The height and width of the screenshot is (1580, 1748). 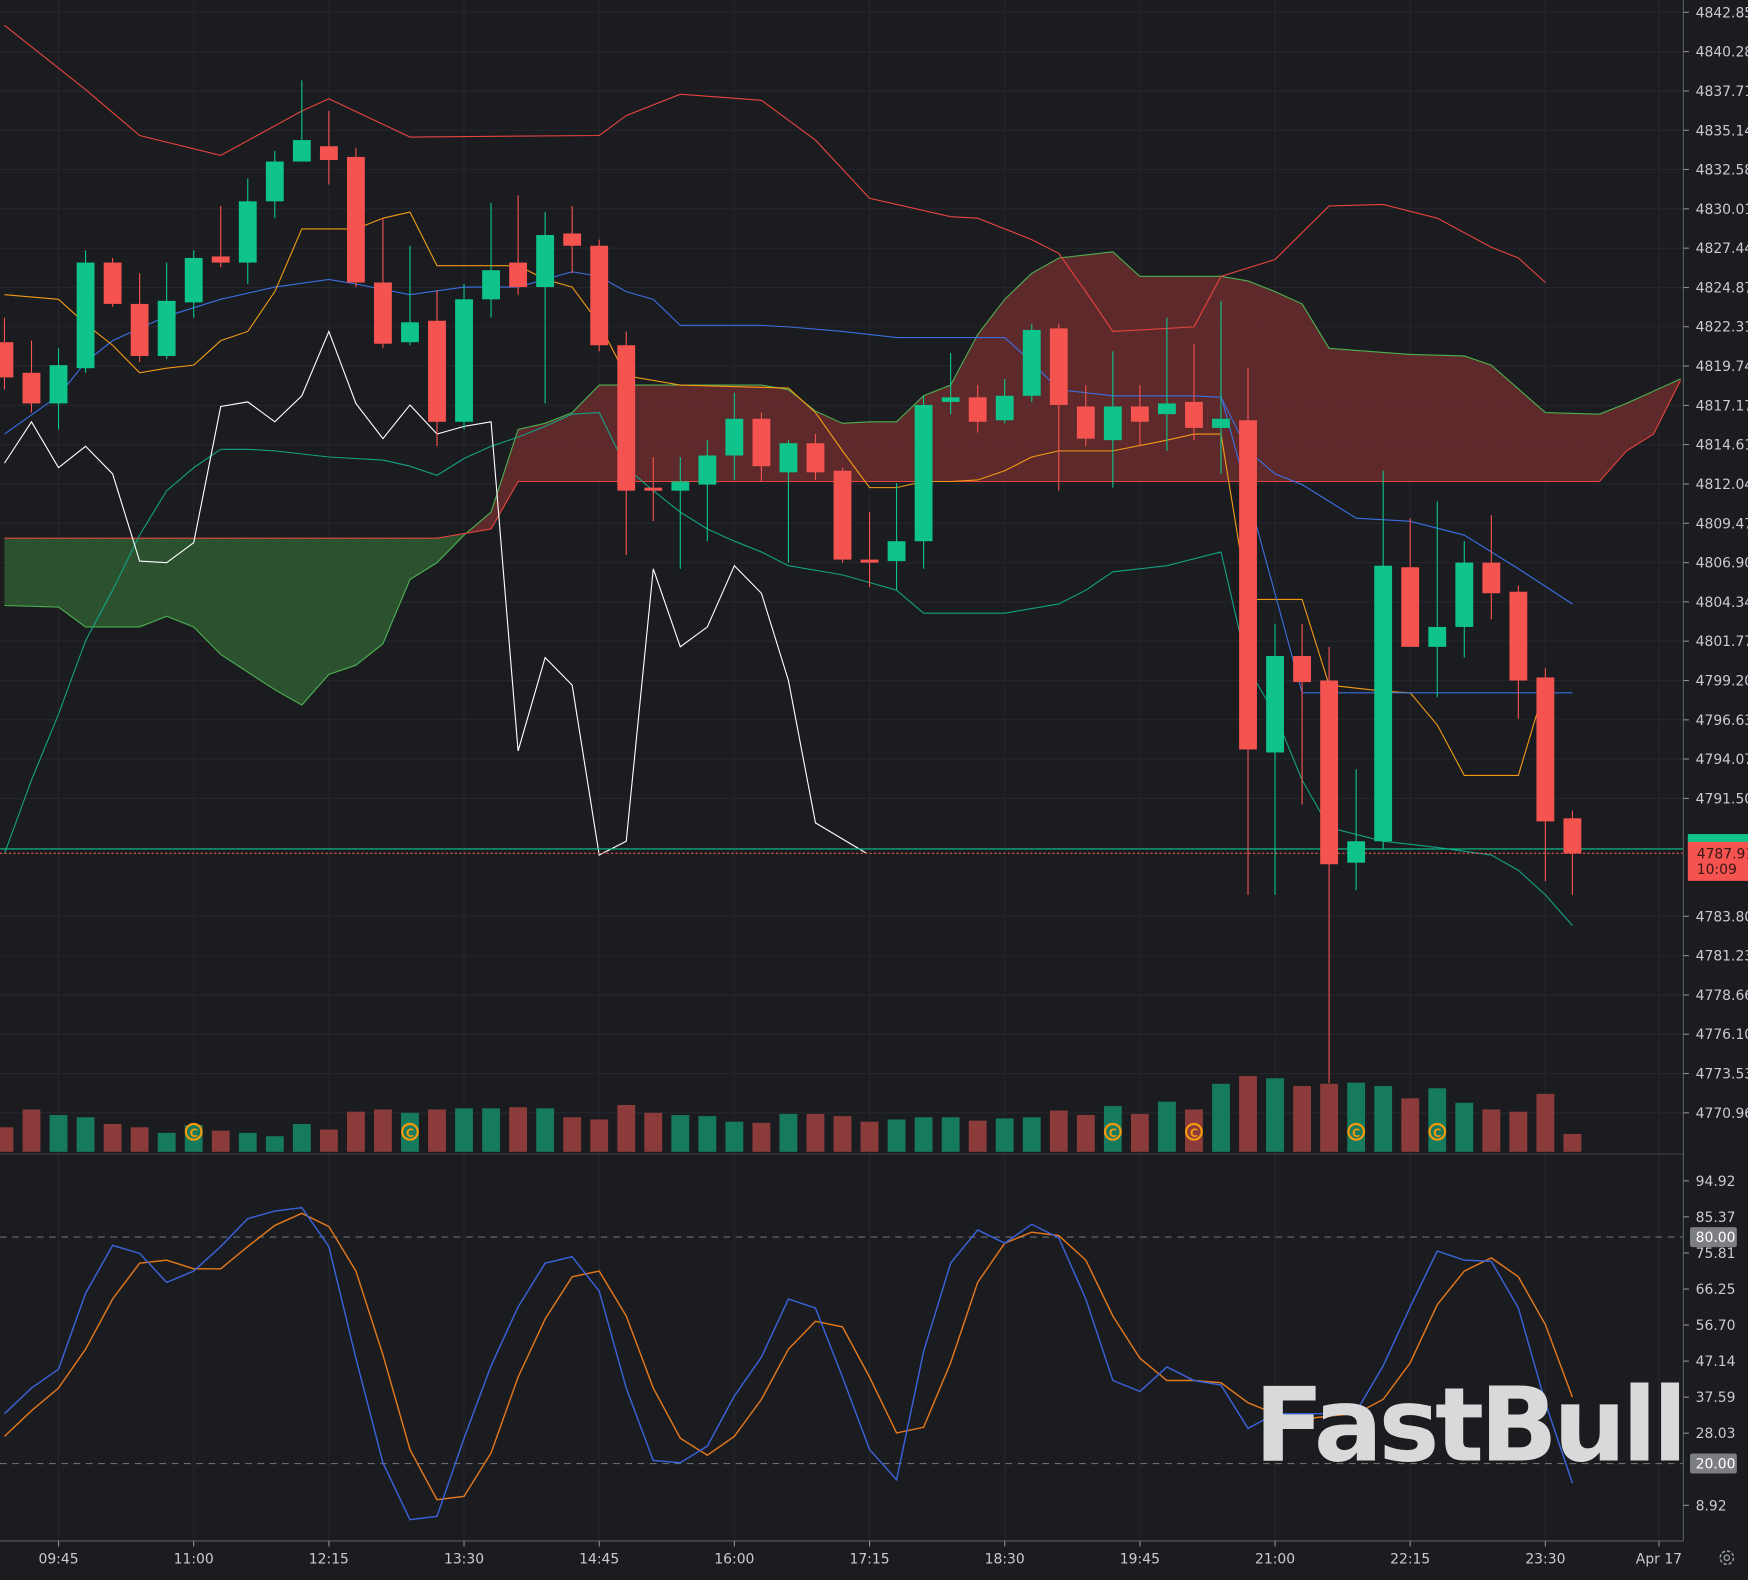 I want to click on stoch-tick-label: 37.59, so click(x=1716, y=1398).